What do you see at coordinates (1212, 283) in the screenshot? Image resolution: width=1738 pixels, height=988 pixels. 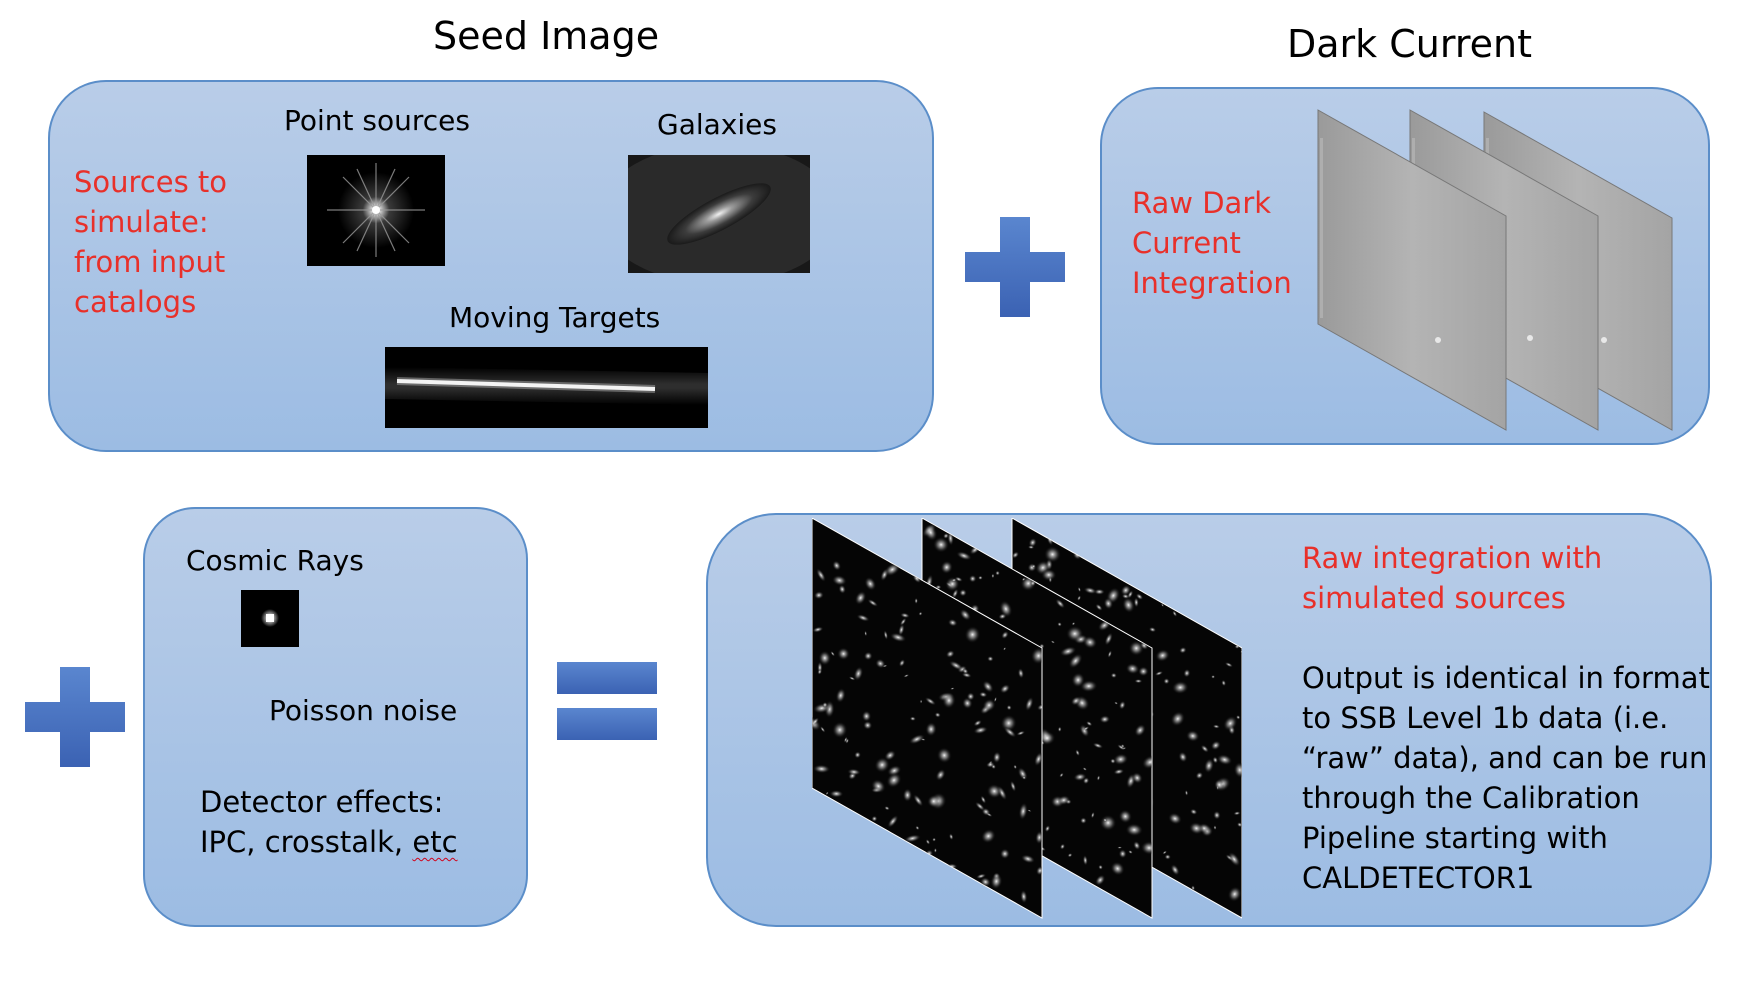 I see `dark-line-3: Integration` at bounding box center [1212, 283].